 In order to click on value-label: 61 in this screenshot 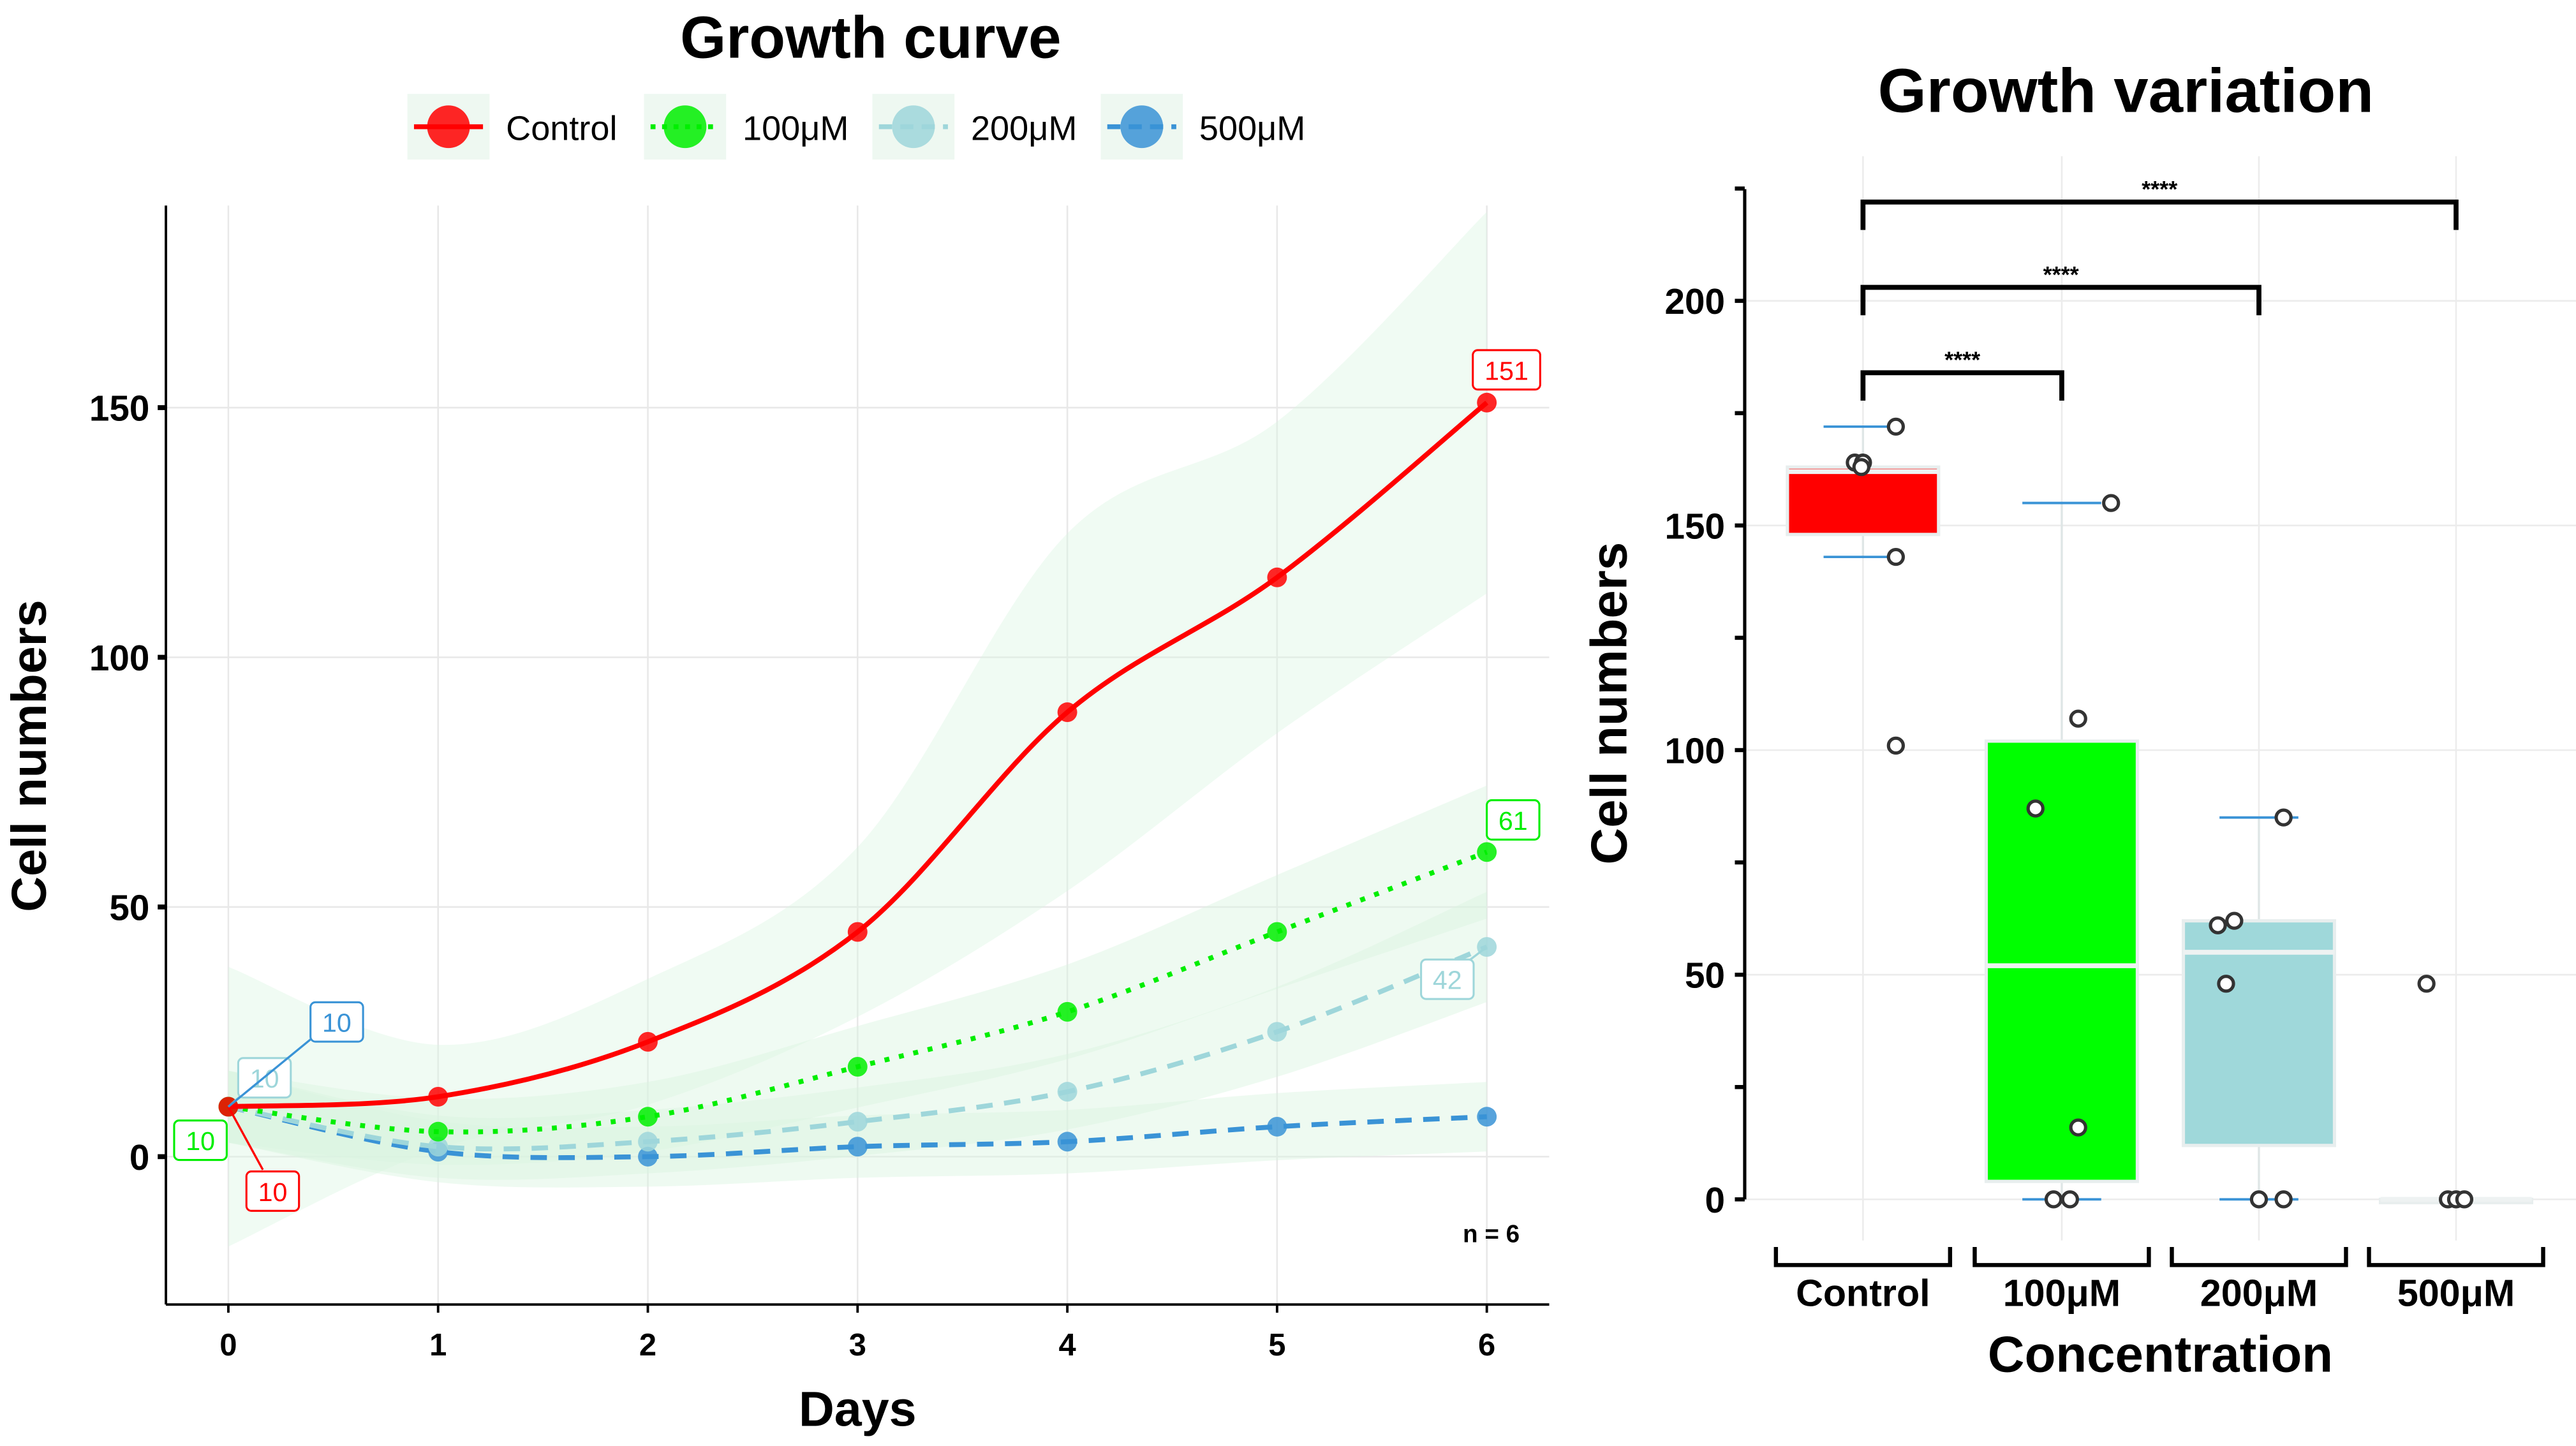, I will do `click(1513, 821)`.